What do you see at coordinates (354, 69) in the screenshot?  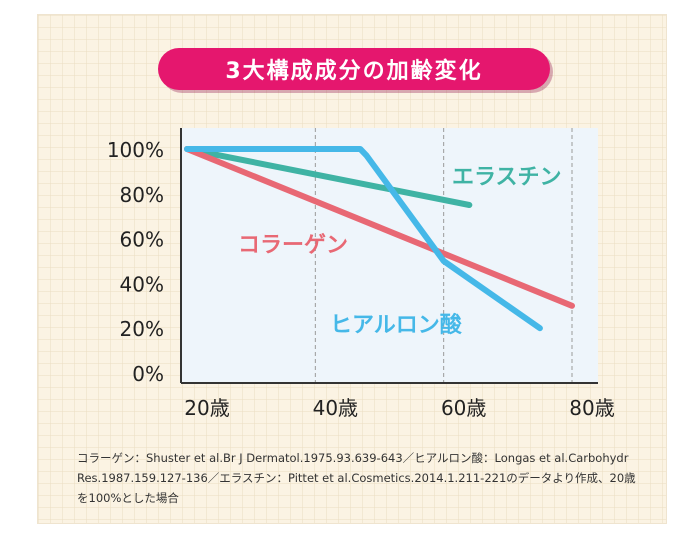 I see `chart-title: 3大構成成分の加齢変化` at bounding box center [354, 69].